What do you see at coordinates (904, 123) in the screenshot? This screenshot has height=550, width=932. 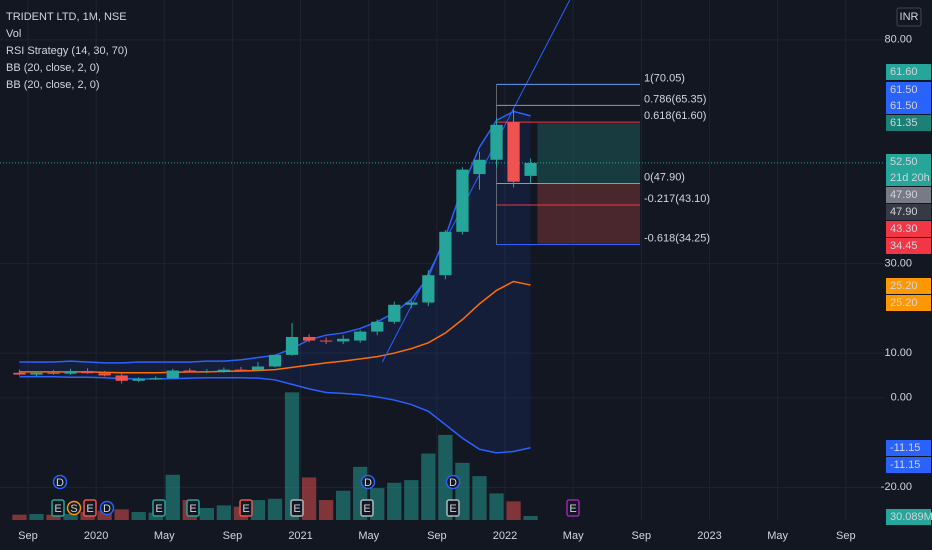 I see `price-badge-label: 61.35` at bounding box center [904, 123].